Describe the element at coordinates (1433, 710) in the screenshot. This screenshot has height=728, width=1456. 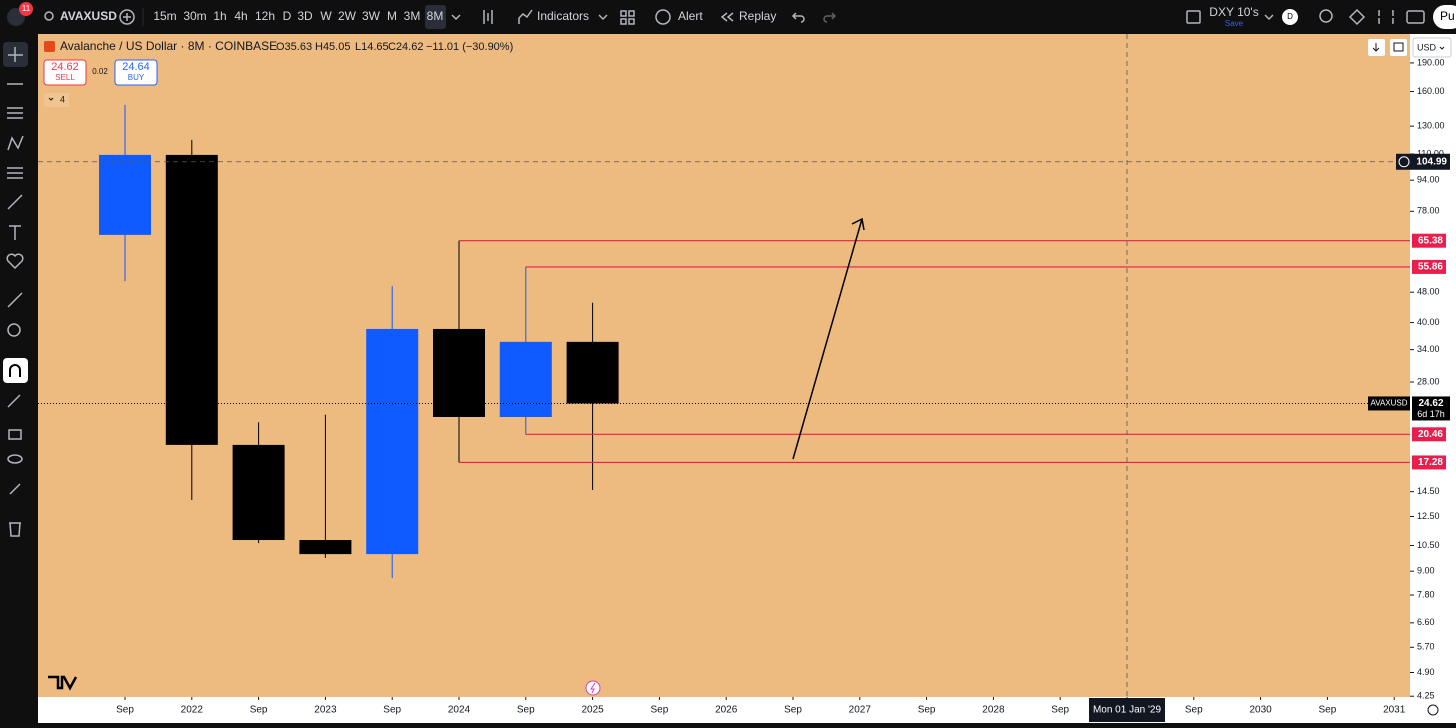
I see `axis-settings` at that location.